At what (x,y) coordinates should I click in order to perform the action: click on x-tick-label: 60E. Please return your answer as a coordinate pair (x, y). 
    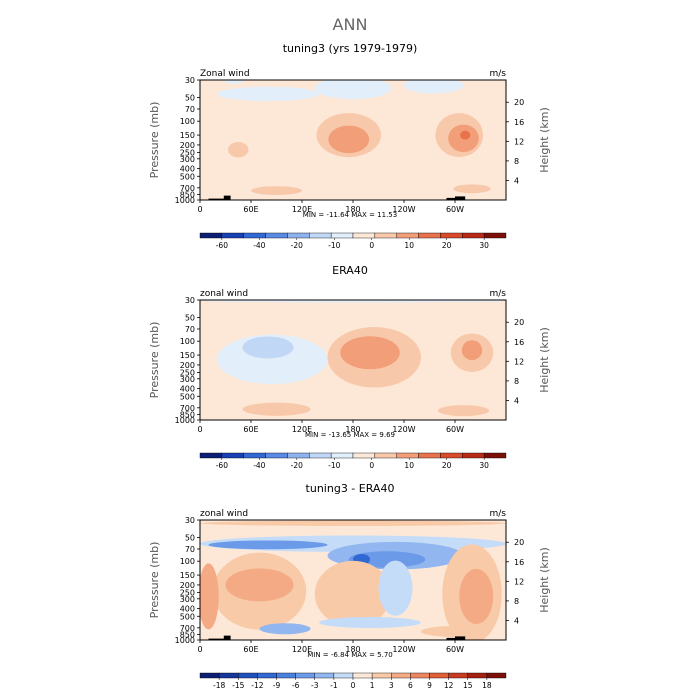
    Looking at the image, I should click on (250, 209).